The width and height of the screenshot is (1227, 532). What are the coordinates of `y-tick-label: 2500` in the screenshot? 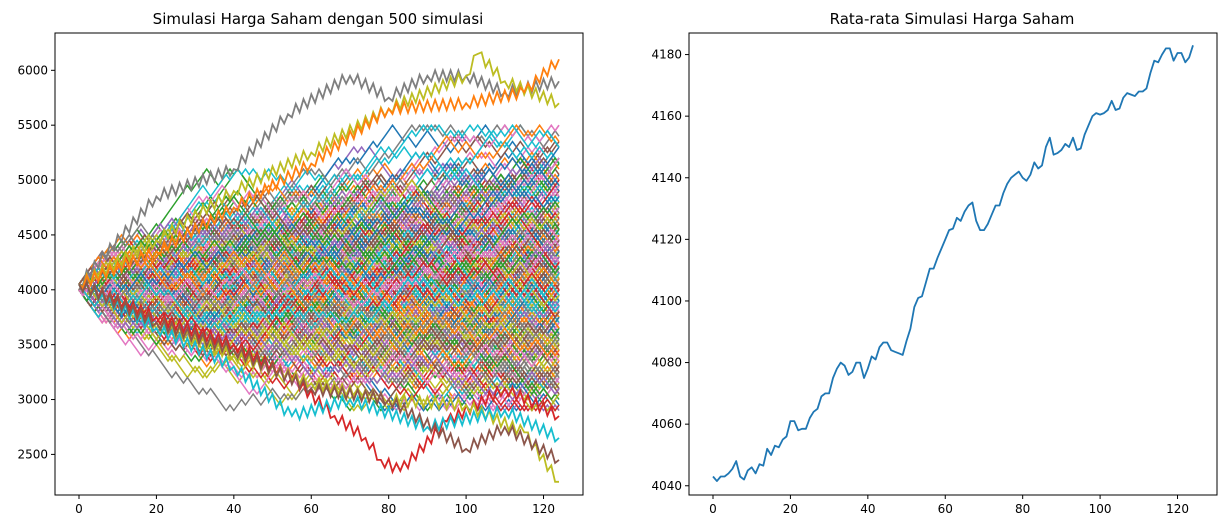 It's located at (32, 454).